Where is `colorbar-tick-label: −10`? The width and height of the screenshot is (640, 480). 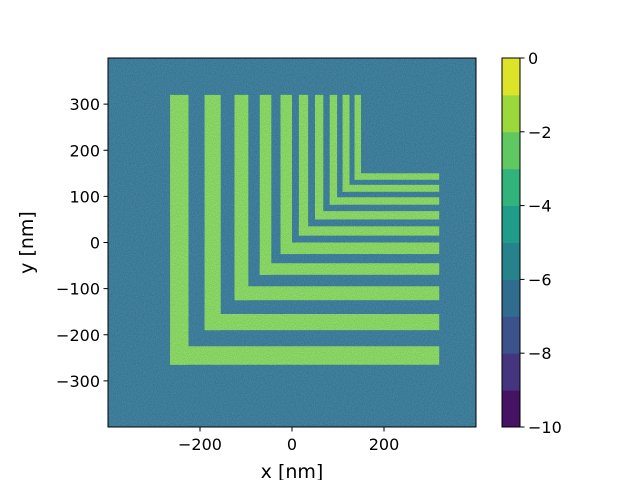
colorbar-tick-label: −10 is located at coordinates (545, 427).